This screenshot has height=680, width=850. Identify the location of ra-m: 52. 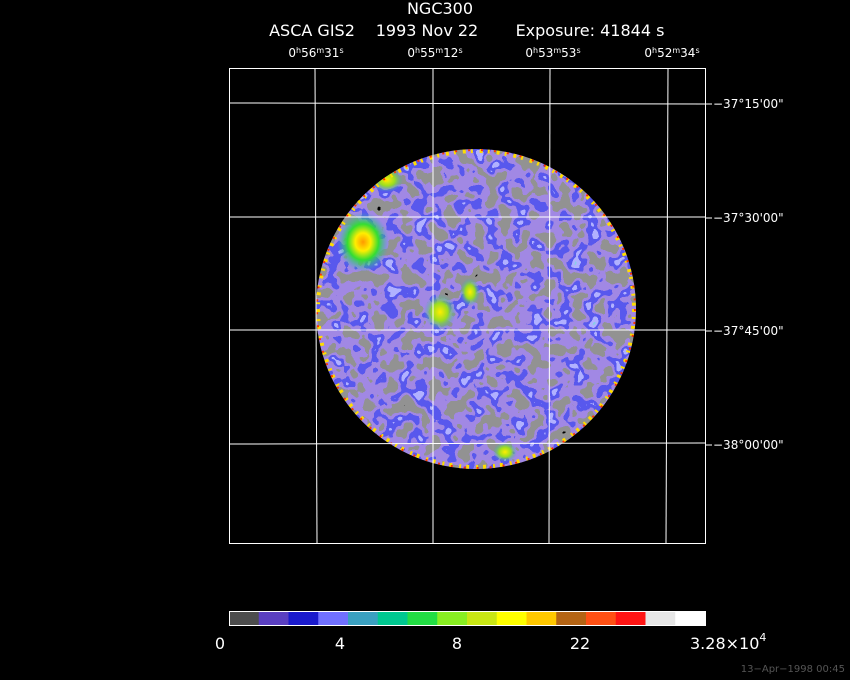
(664, 53).